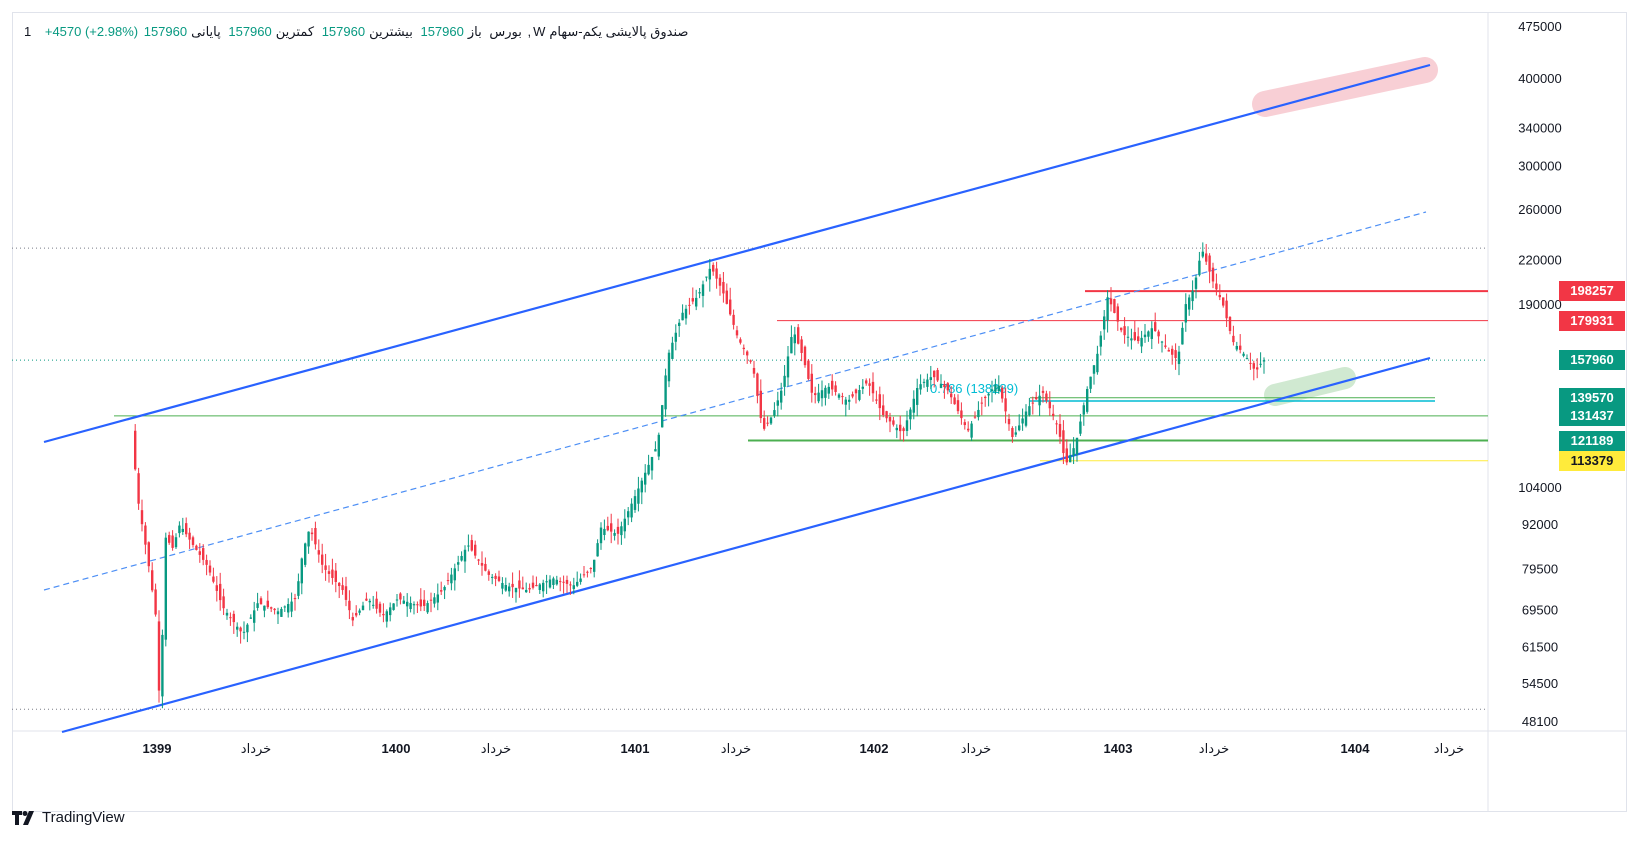 Image resolution: width=1635 pixels, height=841 pixels. Describe the element at coordinates (1592, 440) in the screenshot. I see `price-tag-121189: 121189` at that location.